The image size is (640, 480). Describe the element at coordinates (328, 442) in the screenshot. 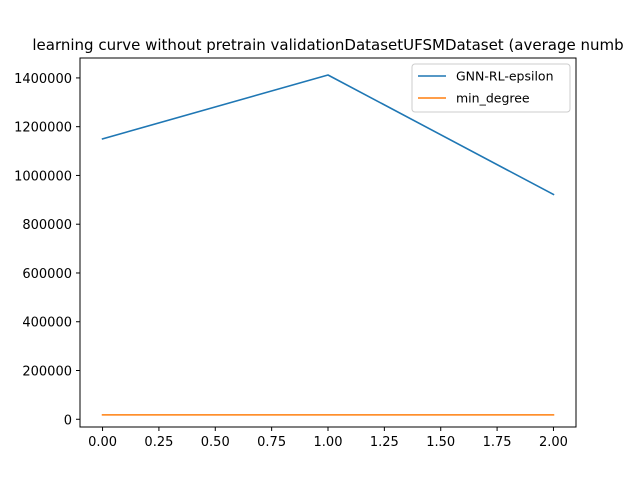

I see `x-tick-label: 1.00` at that location.